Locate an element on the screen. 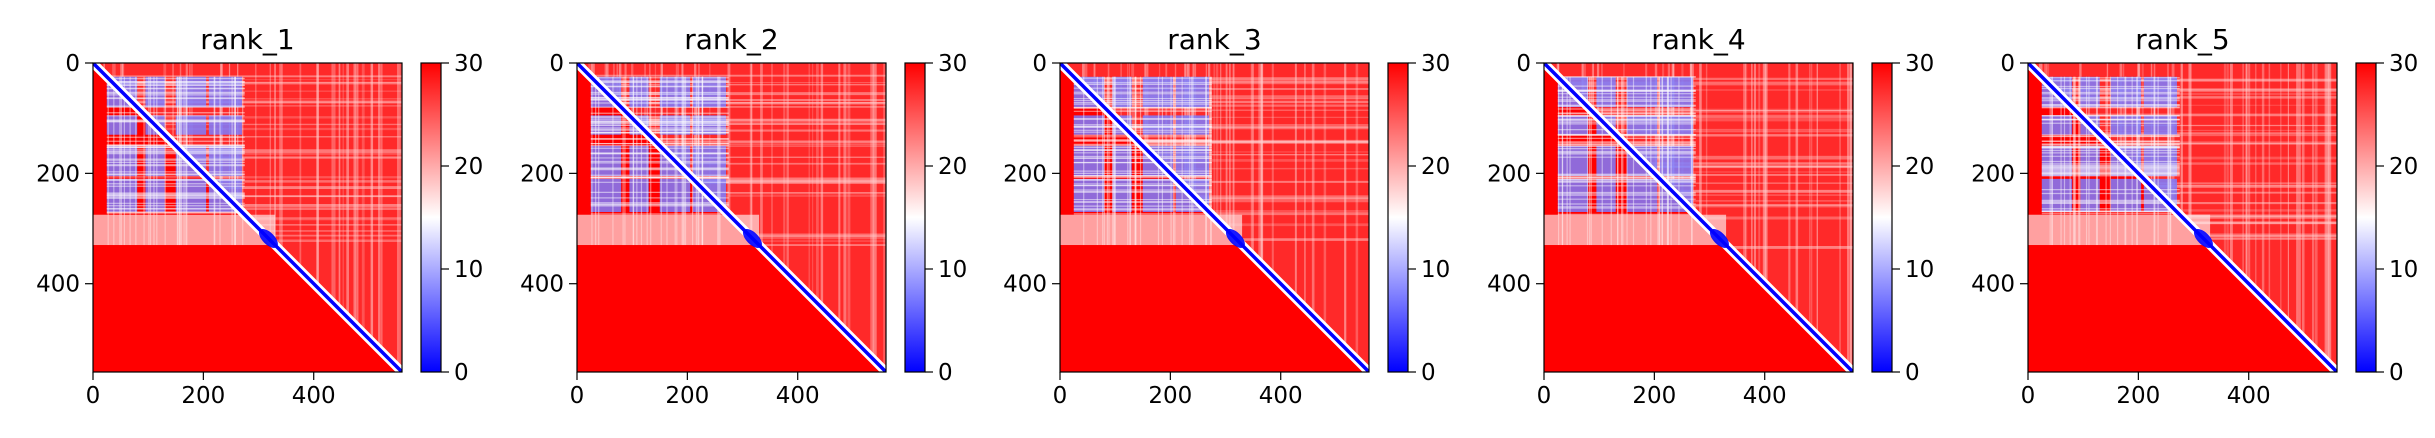  chart-title: rank_1 is located at coordinates (247, 39).